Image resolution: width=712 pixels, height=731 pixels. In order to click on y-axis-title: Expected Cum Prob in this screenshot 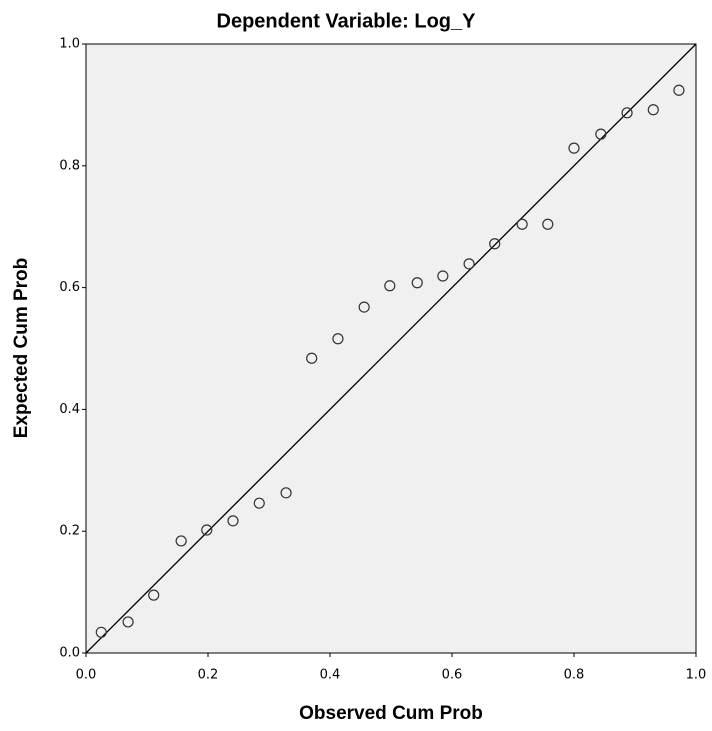, I will do `click(21, 348)`.